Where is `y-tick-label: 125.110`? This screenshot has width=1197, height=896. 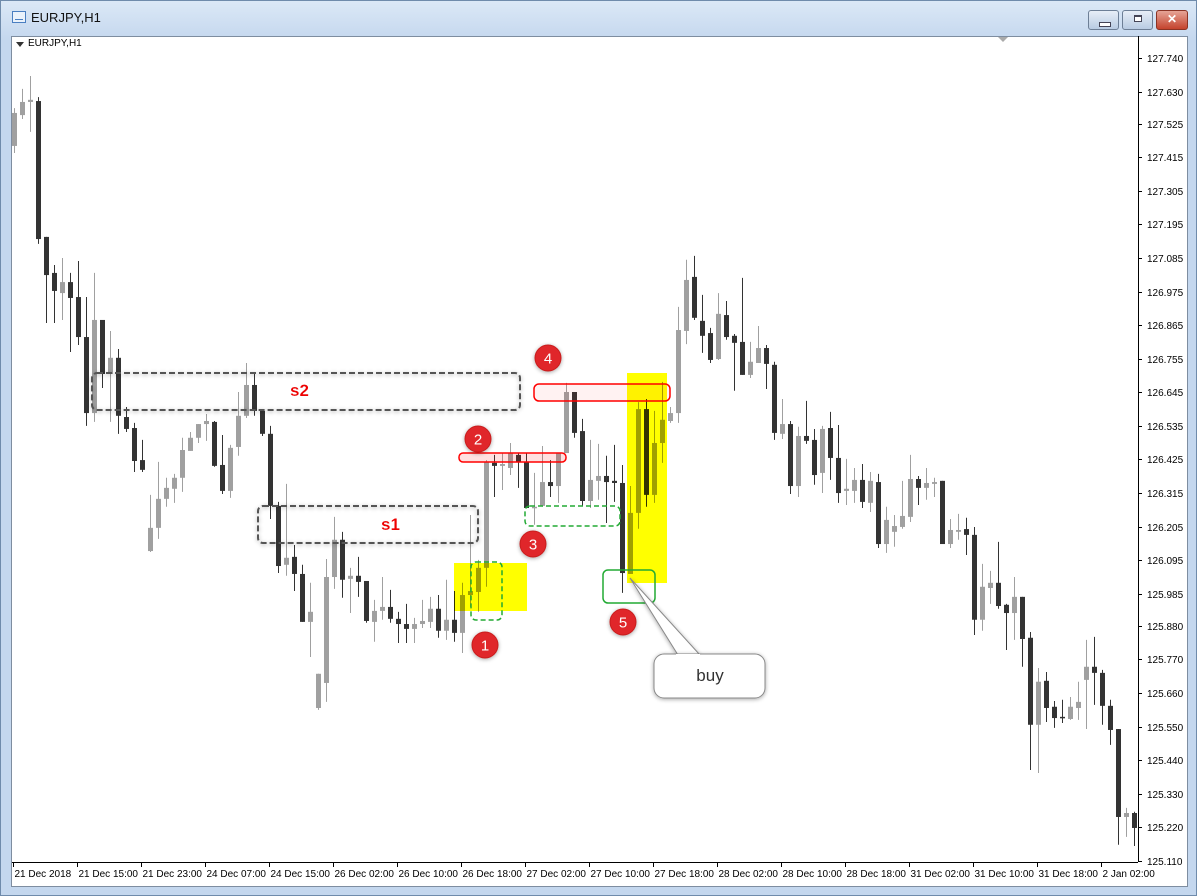 y-tick-label: 125.110 is located at coordinates (1165, 862).